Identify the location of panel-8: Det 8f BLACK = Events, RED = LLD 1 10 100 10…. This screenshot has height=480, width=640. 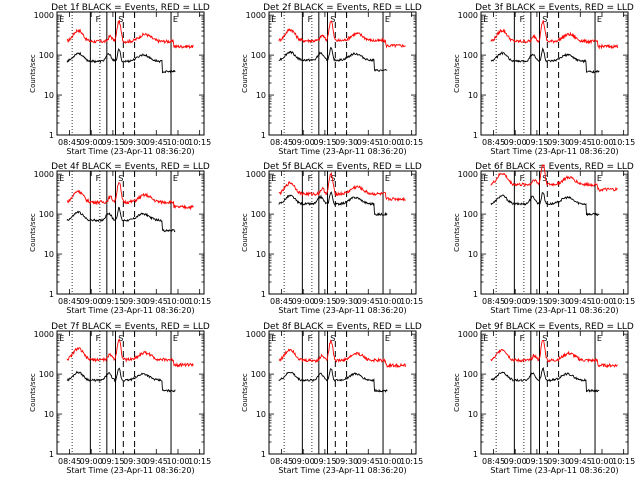
(332, 398).